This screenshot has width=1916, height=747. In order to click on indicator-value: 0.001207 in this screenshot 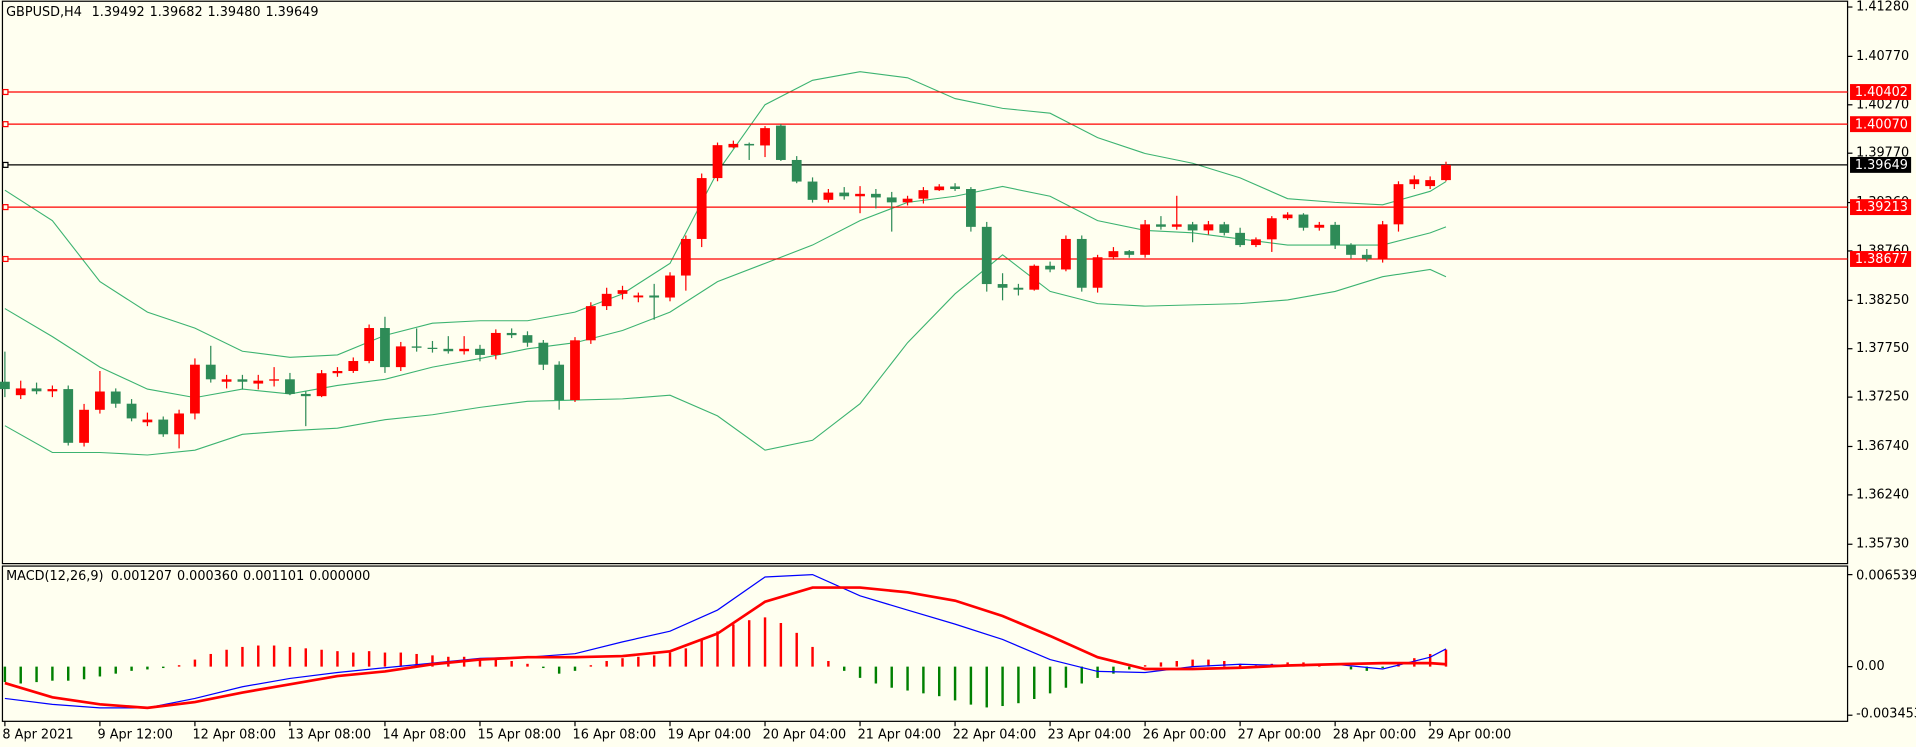, I will do `click(141, 575)`.